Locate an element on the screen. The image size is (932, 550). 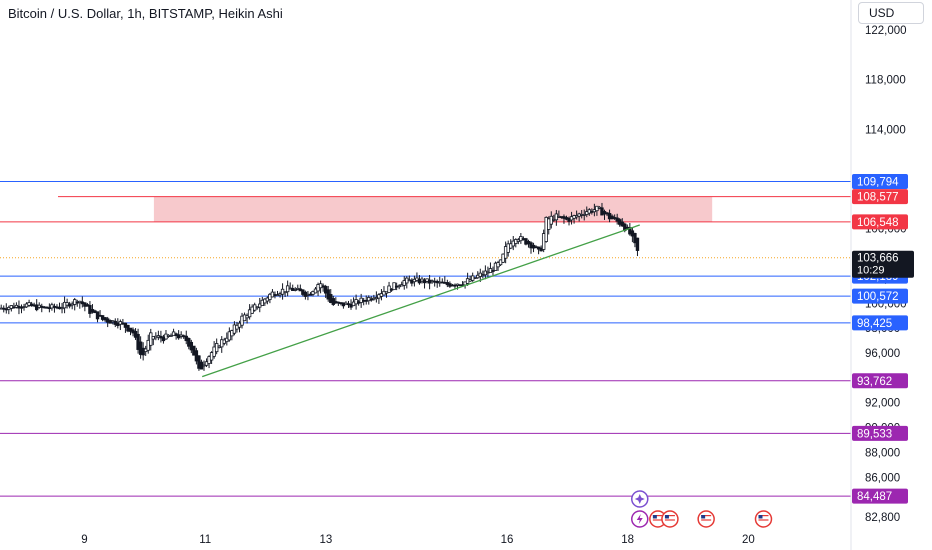
supply-zone-layer is located at coordinates (433, 209).